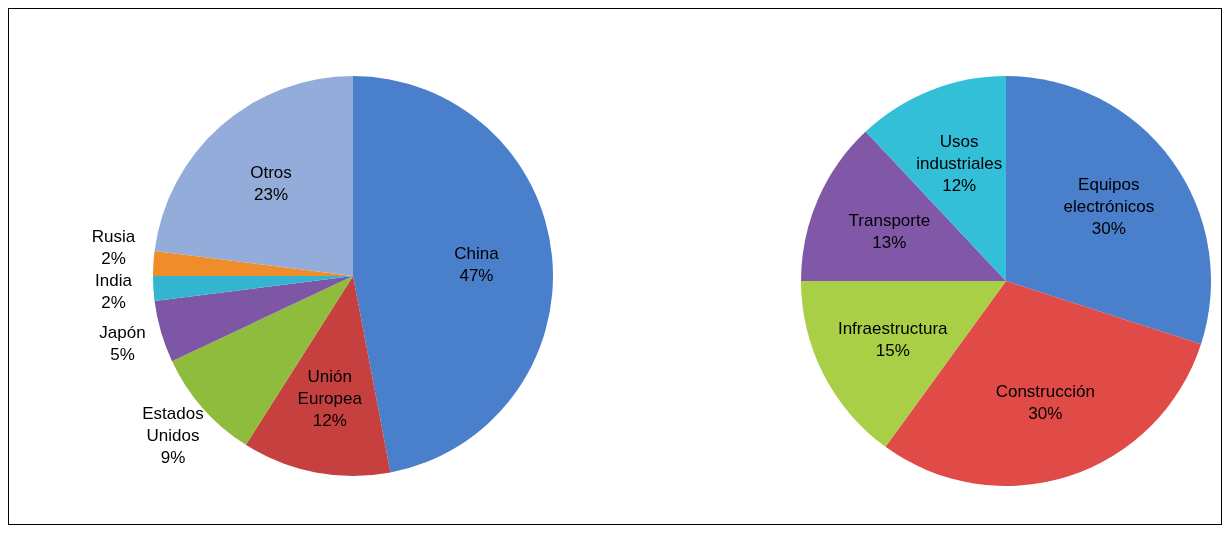 Image resolution: width=1230 pixels, height=533 pixels. Describe the element at coordinates (893, 328) in the screenshot. I see `slice-label: Infraestructura` at that location.